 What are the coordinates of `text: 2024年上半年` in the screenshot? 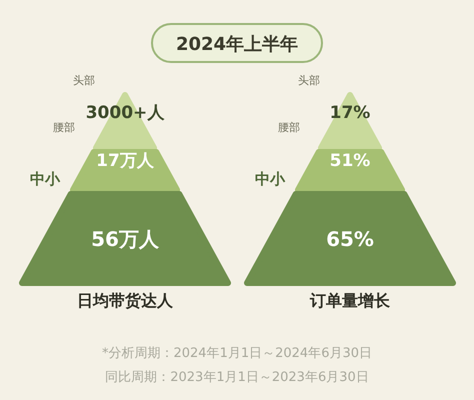 It's located at (237, 44).